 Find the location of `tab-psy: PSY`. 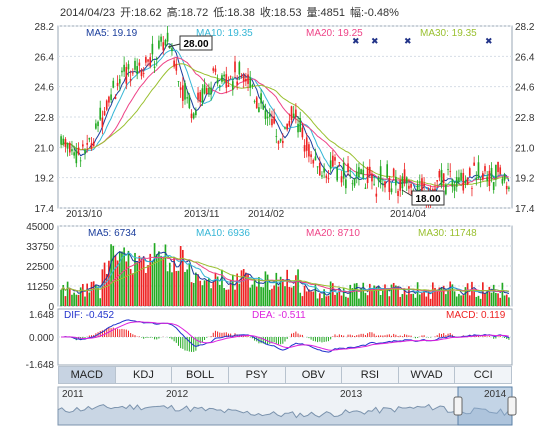

tab-psy: PSY is located at coordinates (257, 375).